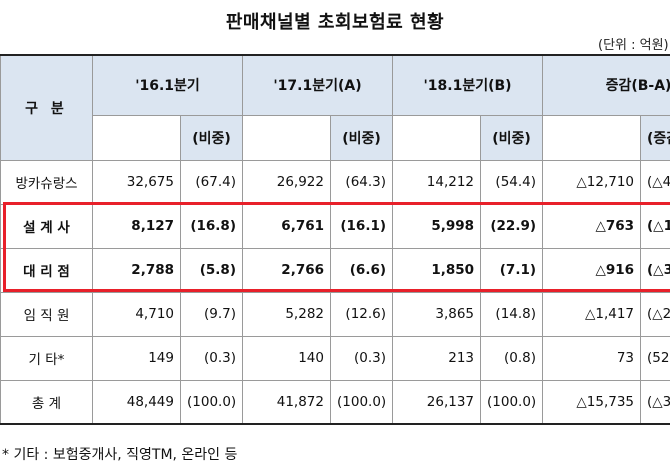 This screenshot has width=670, height=469. I want to click on cell-value: 2,766, so click(286, 270).